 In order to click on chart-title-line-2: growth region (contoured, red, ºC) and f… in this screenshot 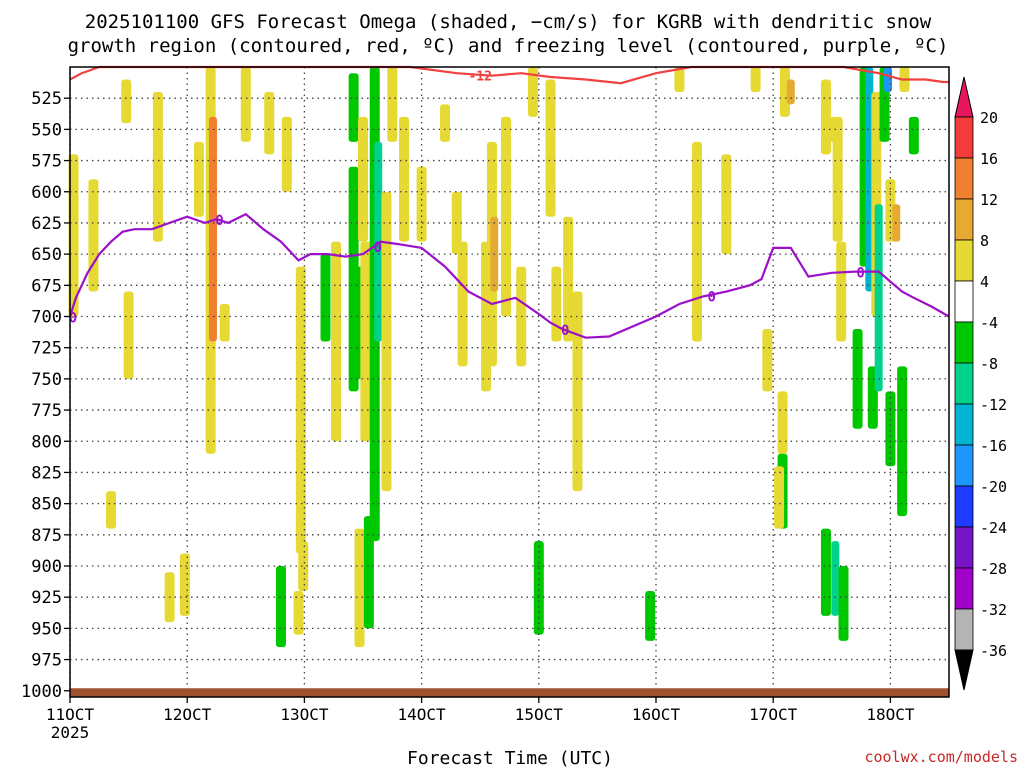, I will do `click(508, 46)`.